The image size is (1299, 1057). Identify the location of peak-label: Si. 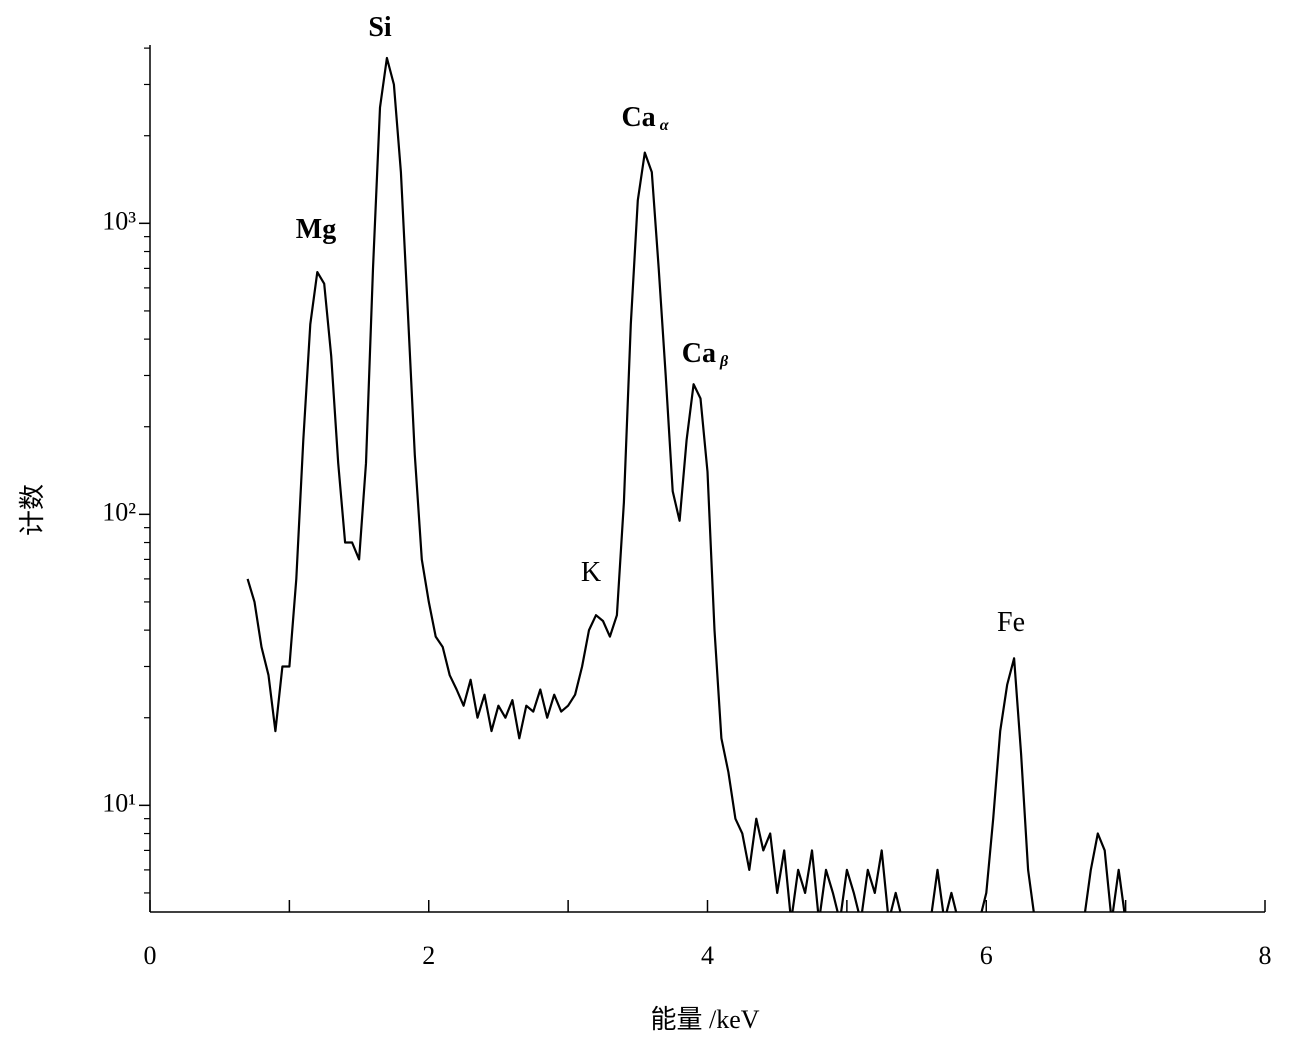
(380, 27).